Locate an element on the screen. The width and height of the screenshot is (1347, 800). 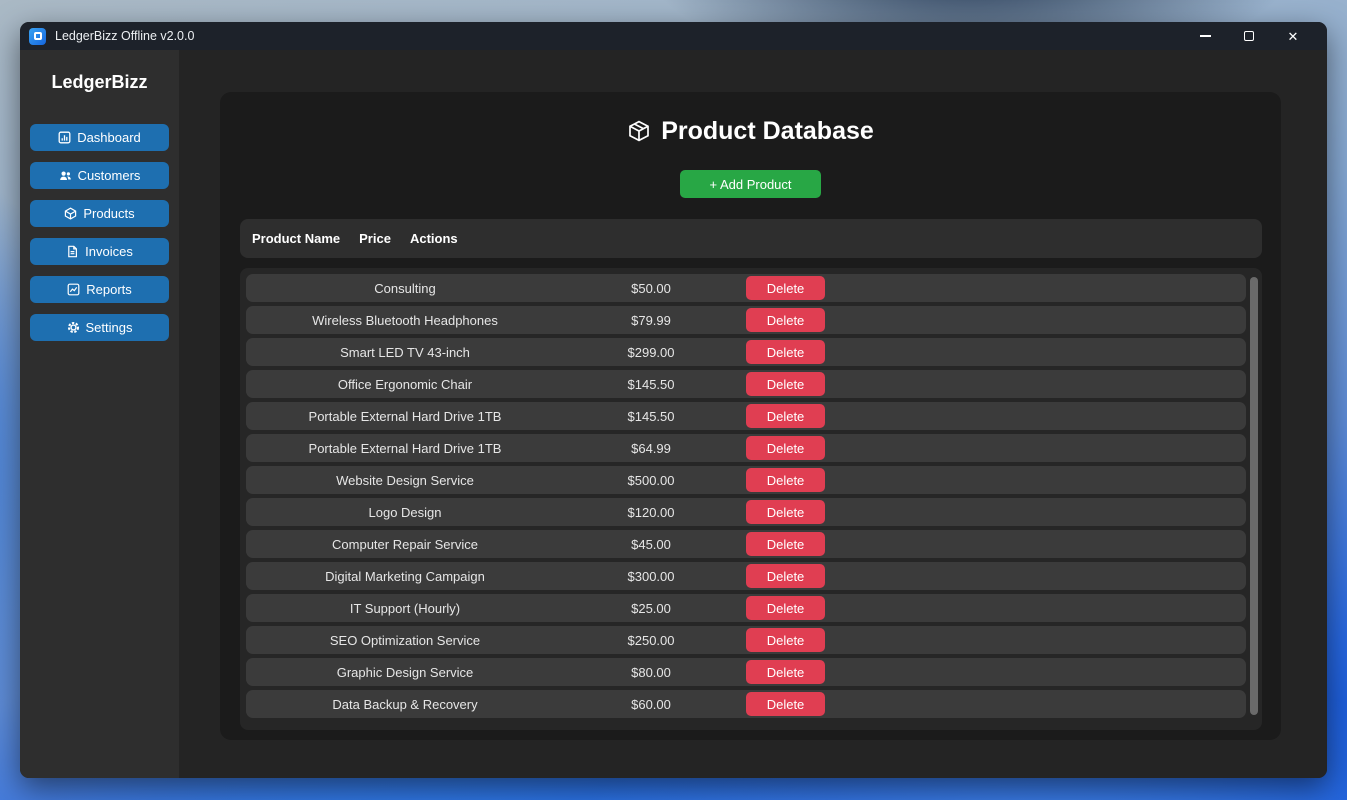
product-price: $500.00 is located at coordinates (651, 480).